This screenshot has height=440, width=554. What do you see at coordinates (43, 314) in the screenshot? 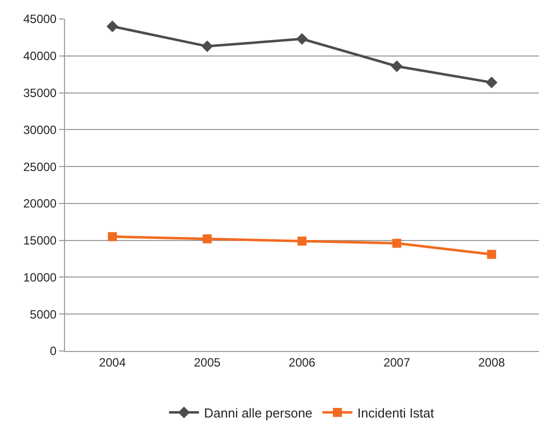
I see `y-tick-label: 5000` at bounding box center [43, 314].